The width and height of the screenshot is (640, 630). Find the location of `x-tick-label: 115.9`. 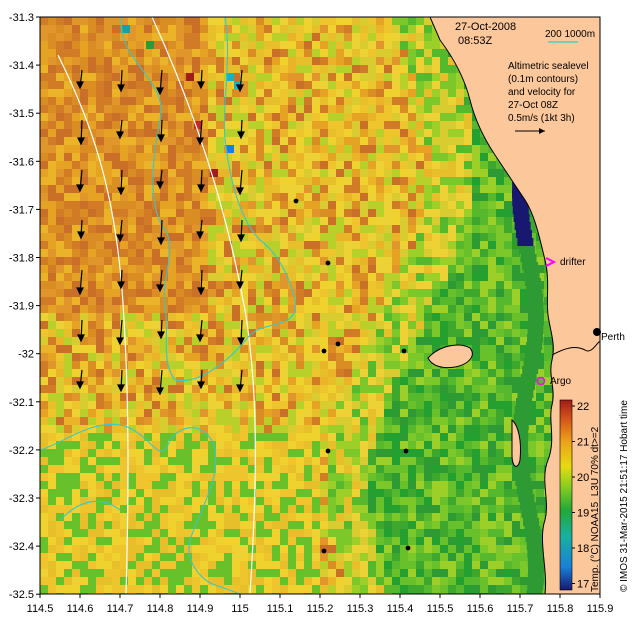

x-tick-label: 115.9 is located at coordinates (600, 609).